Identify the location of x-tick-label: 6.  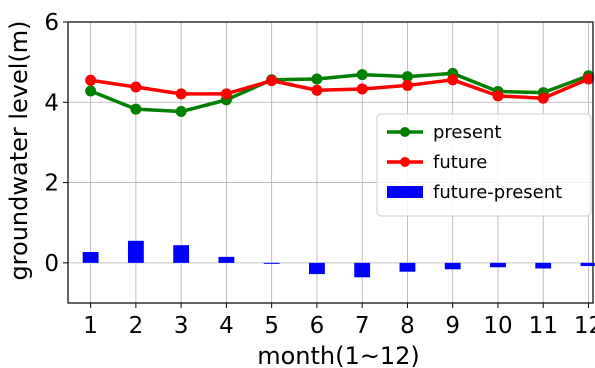
(317, 326).